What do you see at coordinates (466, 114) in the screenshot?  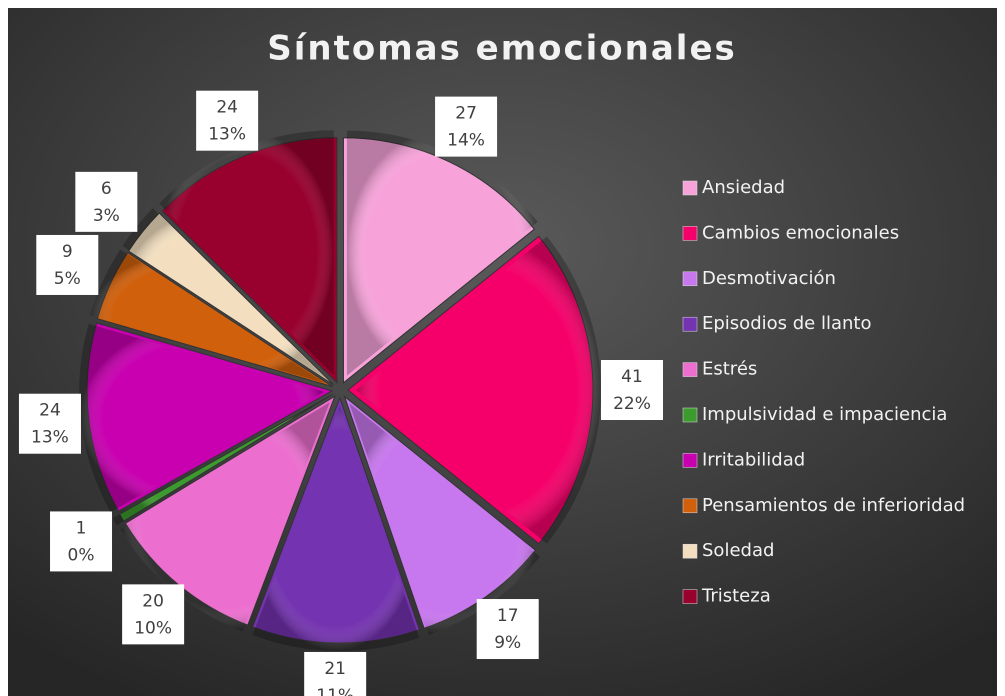 I see `data-label-value: 27` at bounding box center [466, 114].